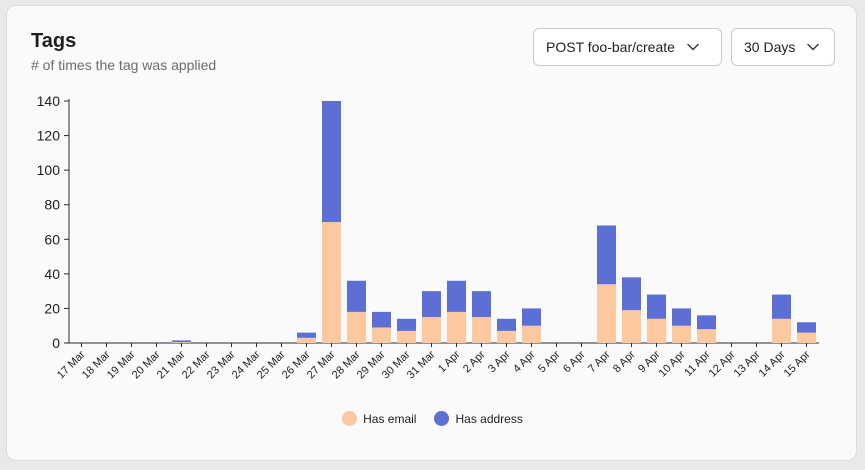  Describe the element at coordinates (624, 361) in the screenshot. I see `x-tick-label: 8 Apr` at that location.